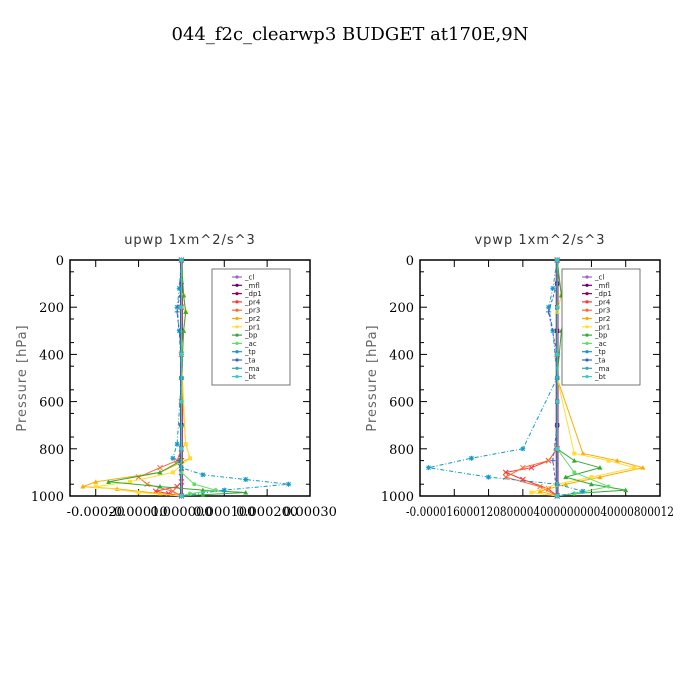  I want to click on x-tick-label: 0.000000, so click(181, 512).